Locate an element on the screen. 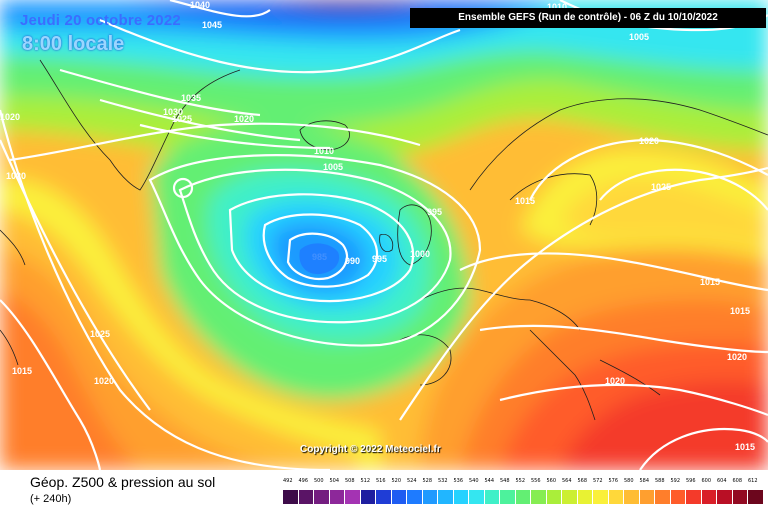 This screenshot has height=512, width=768. legend-tick-label: 540 is located at coordinates (474, 481).